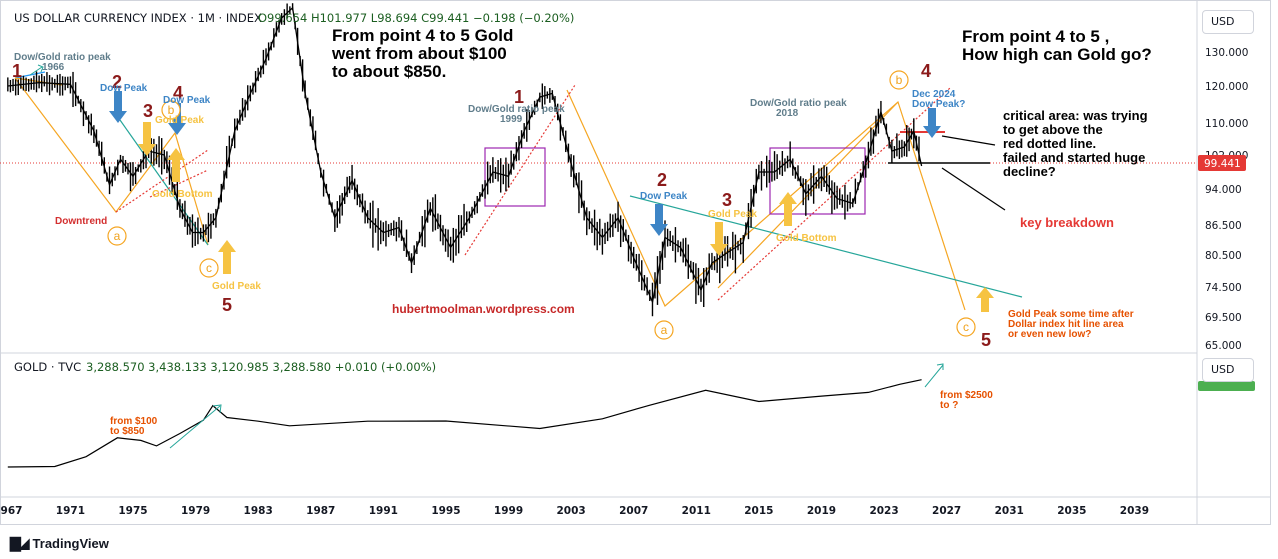 This screenshot has width=1278, height=559. What do you see at coordinates (515, 177) in the screenshot?
I see `box-1999` at bounding box center [515, 177].